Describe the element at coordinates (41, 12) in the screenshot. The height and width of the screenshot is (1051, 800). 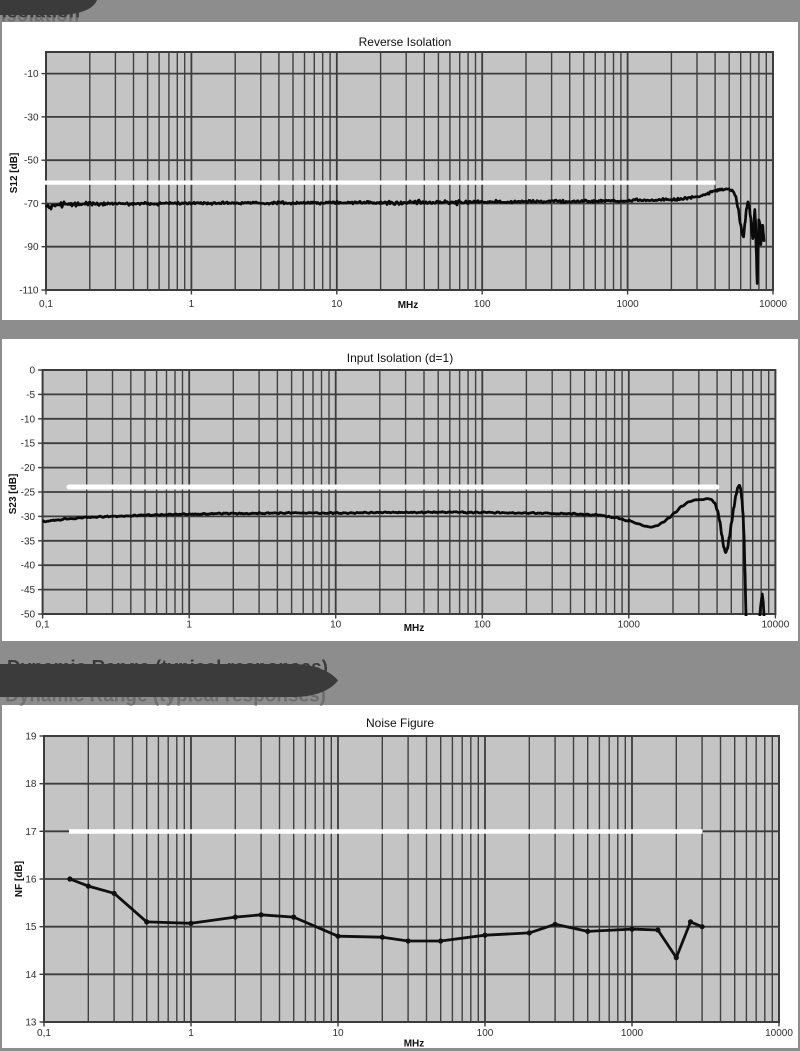
I see `svg-text: Isolation` at that location.